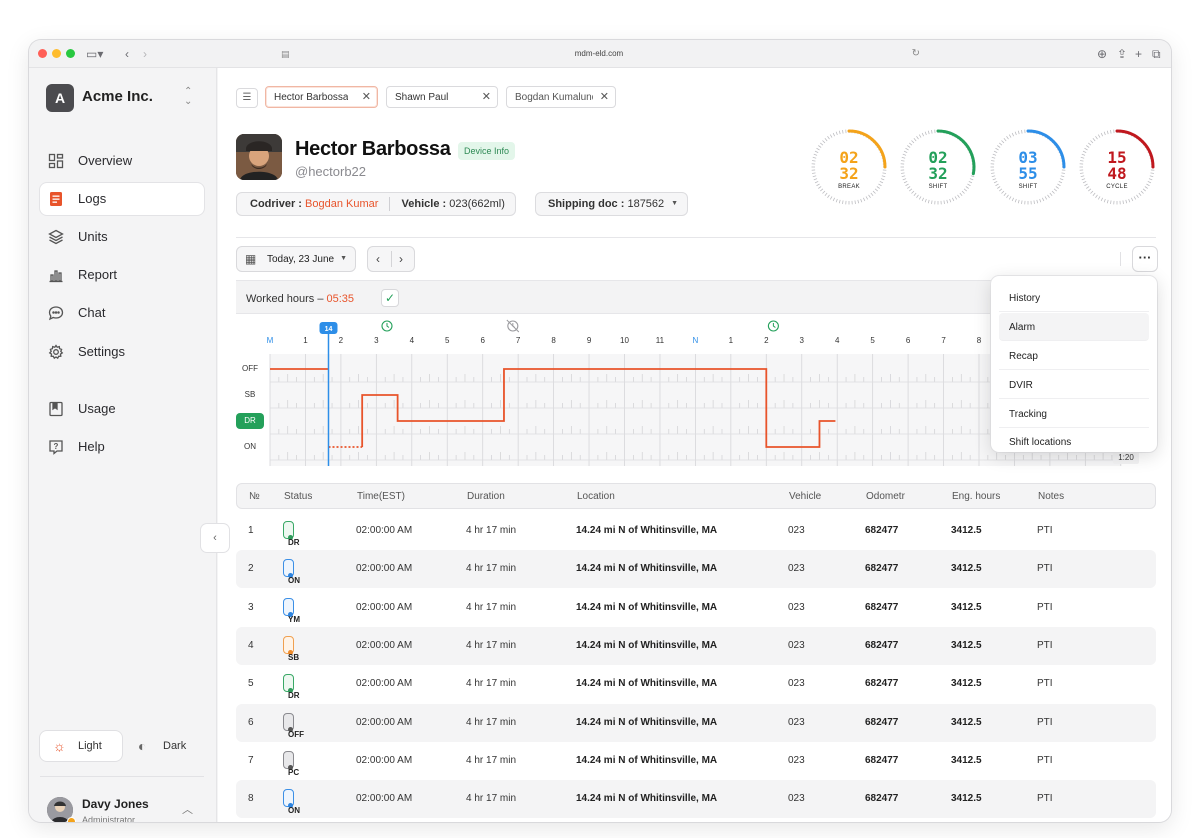 Image resolution: width=1200 pixels, height=838 pixels. Describe the element at coordinates (487, 151) in the screenshot. I see `device-info-badge: Device Info` at that location.